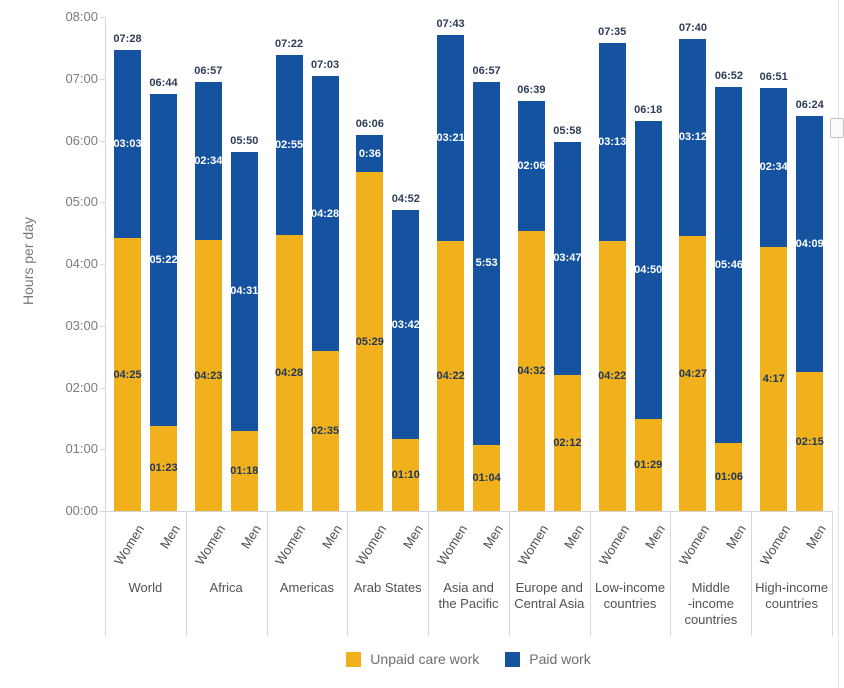 The image size is (844, 688). I want to click on x-axis-group-label: Asia and the Pacific, so click(469, 596).